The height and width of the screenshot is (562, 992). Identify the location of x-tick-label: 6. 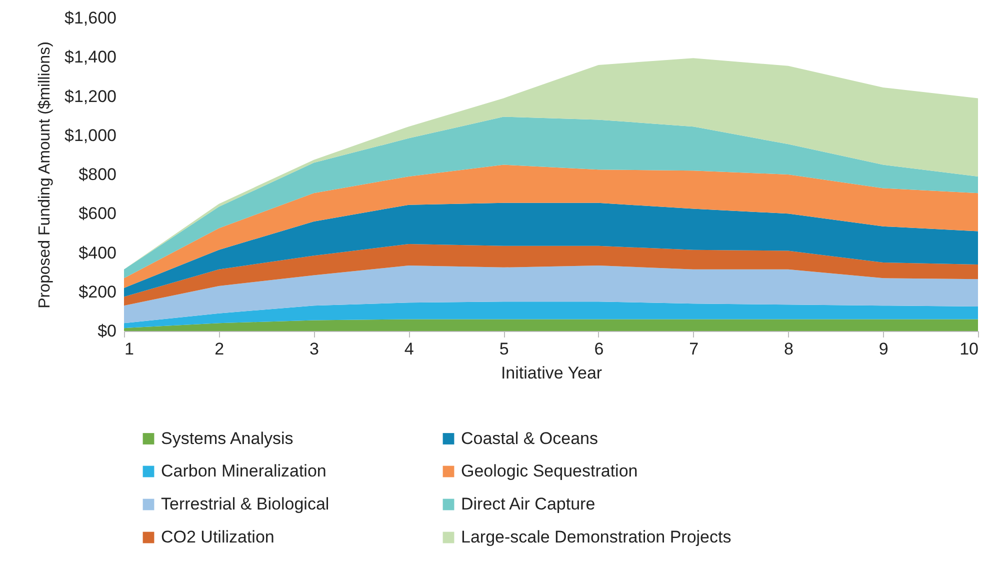
(599, 349).